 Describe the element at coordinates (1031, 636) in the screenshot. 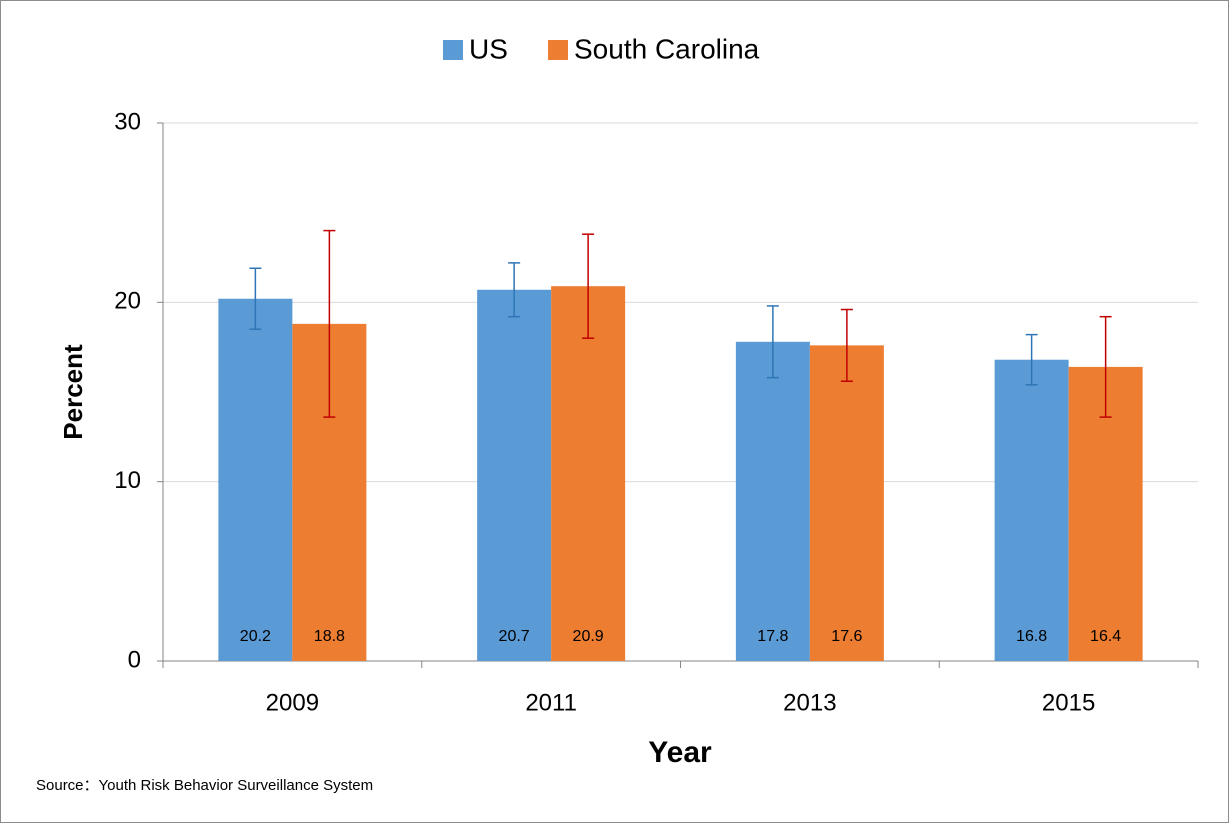

I see `value-label: 16.8` at that location.